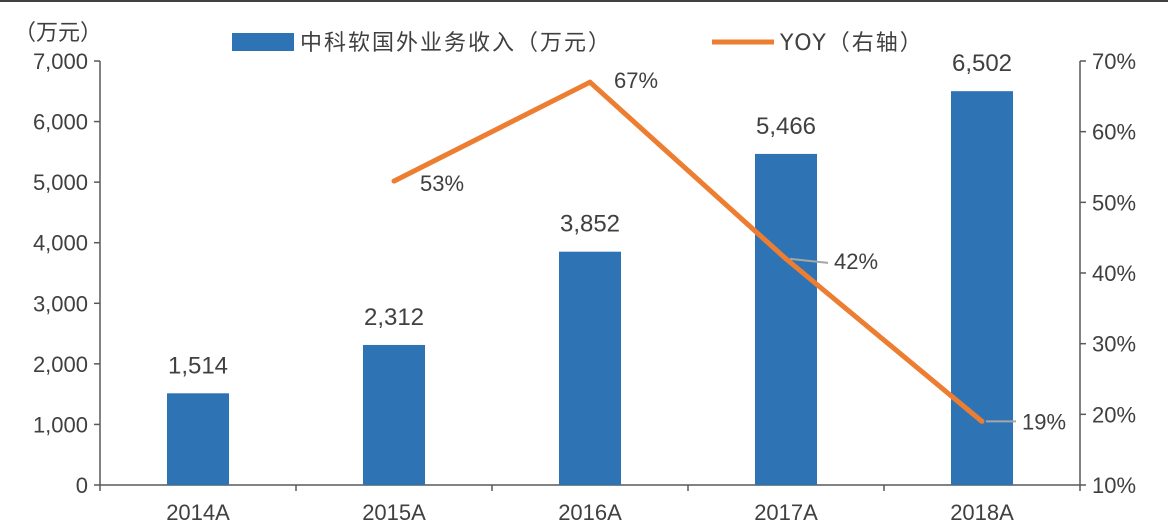  What do you see at coordinates (636, 80) in the screenshot?
I see `yoy-value-label: 67%` at bounding box center [636, 80].